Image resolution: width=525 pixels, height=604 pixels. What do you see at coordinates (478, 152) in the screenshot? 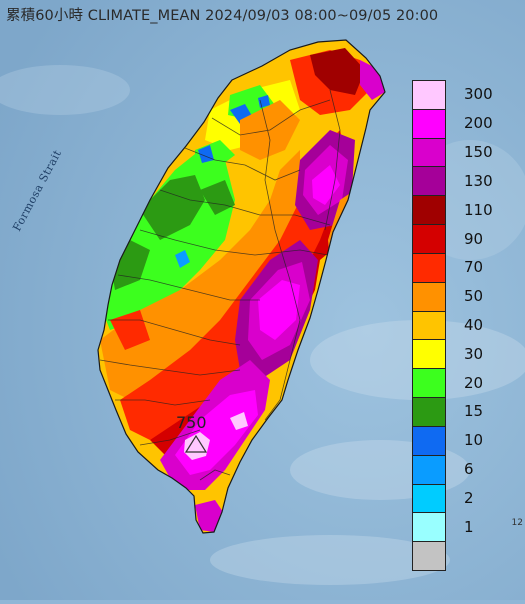
I see `legend-label: 150` at bounding box center [478, 152].